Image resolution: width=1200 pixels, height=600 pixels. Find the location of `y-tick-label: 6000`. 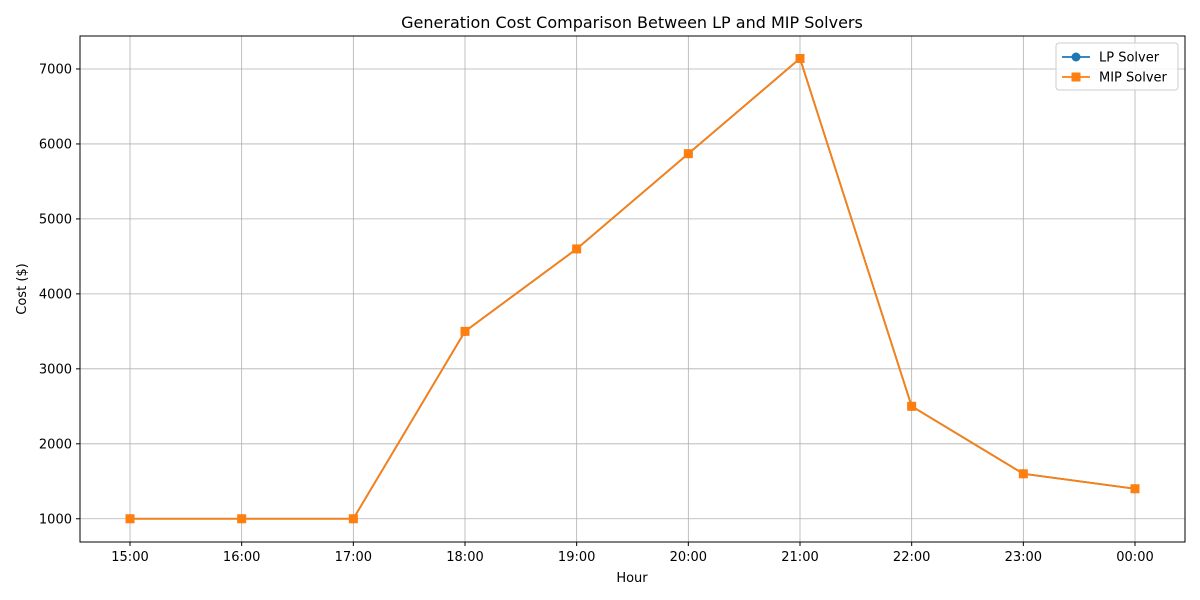

y-tick-label: 6000 is located at coordinates (55, 144).